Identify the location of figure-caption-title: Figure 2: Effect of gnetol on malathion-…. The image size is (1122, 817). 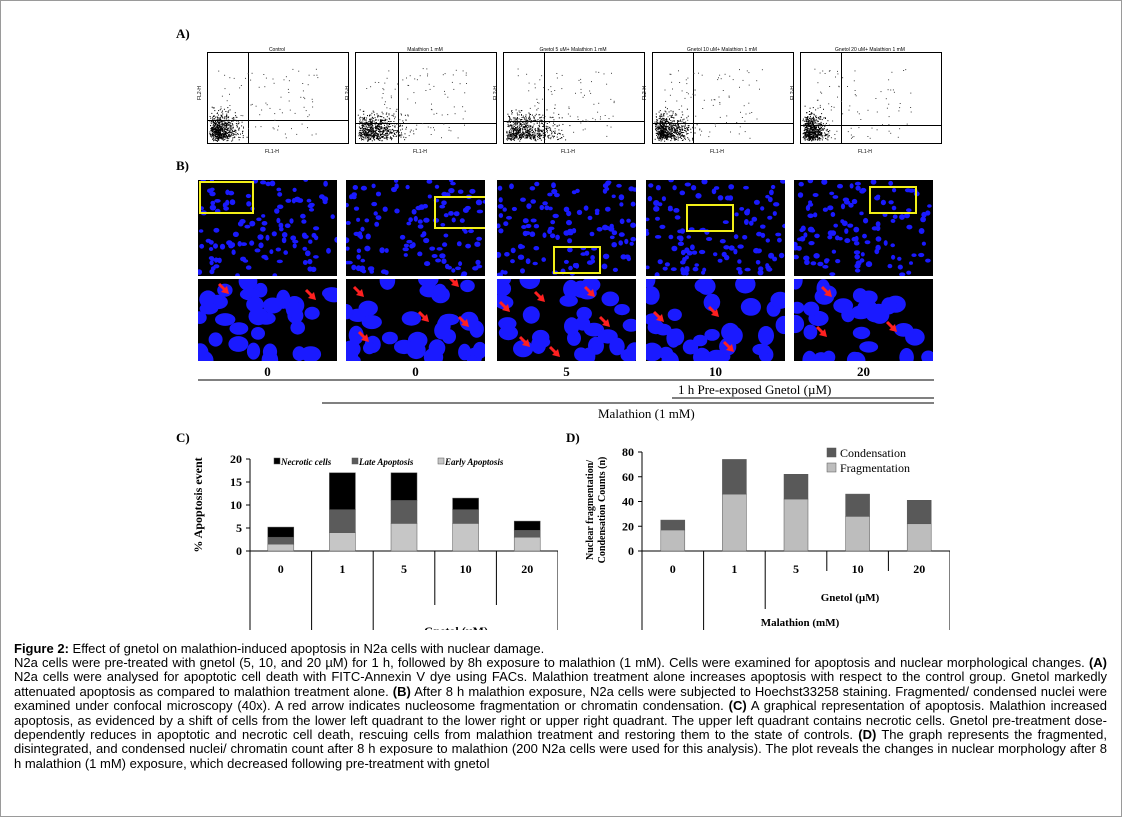
(279, 648).